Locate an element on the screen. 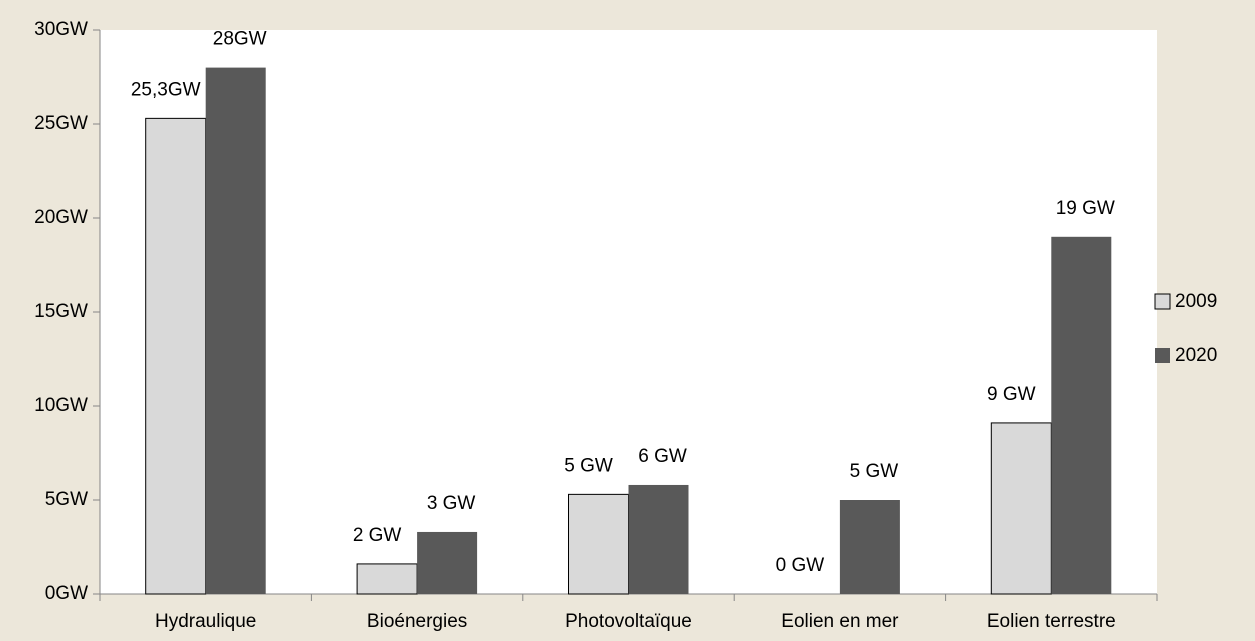 The image size is (1255, 641). data-label: 3 GW is located at coordinates (451, 503).